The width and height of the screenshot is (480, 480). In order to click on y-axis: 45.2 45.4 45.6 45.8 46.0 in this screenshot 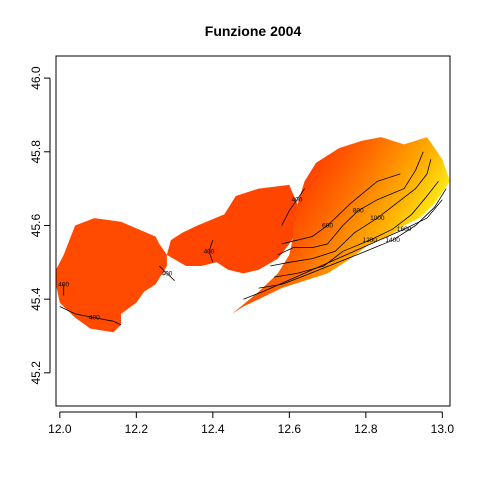, I will do `click(39, 225)`.